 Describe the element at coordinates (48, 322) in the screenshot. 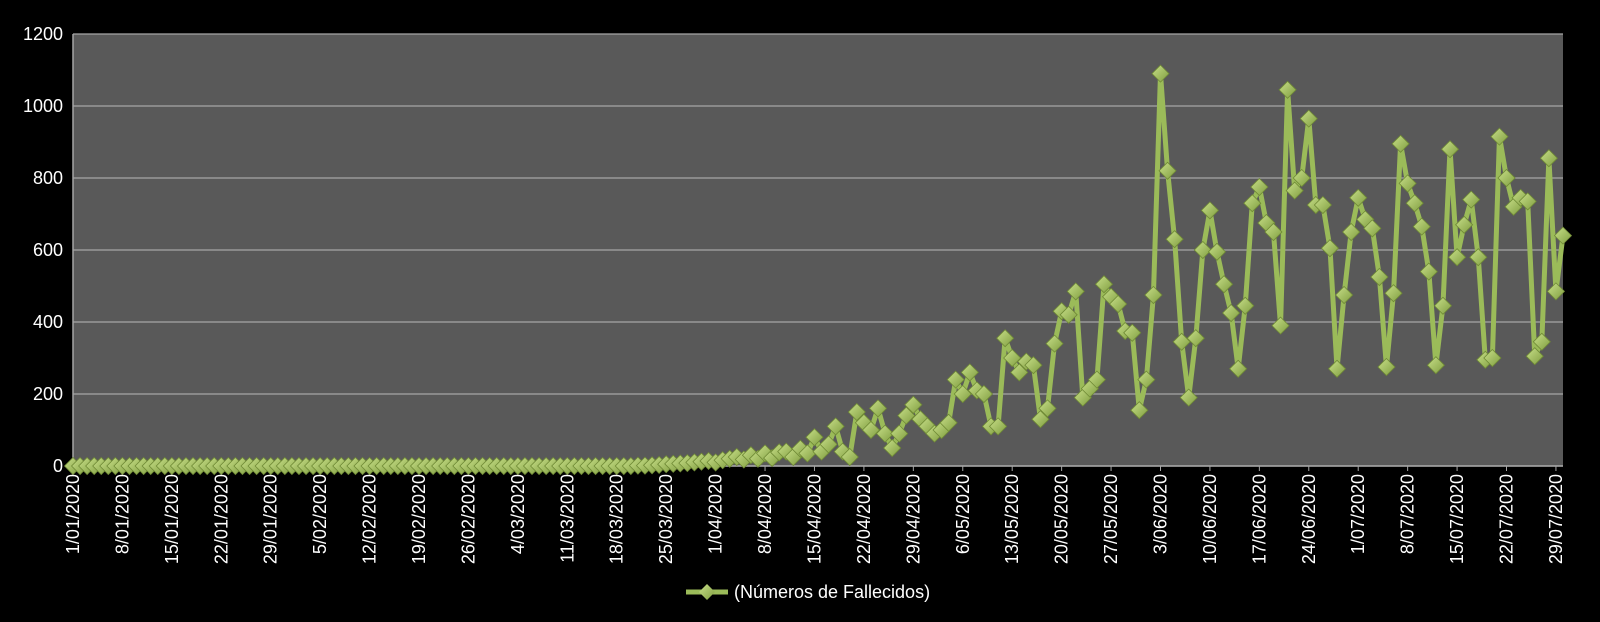

I see `y-tick-label: 400` at that location.